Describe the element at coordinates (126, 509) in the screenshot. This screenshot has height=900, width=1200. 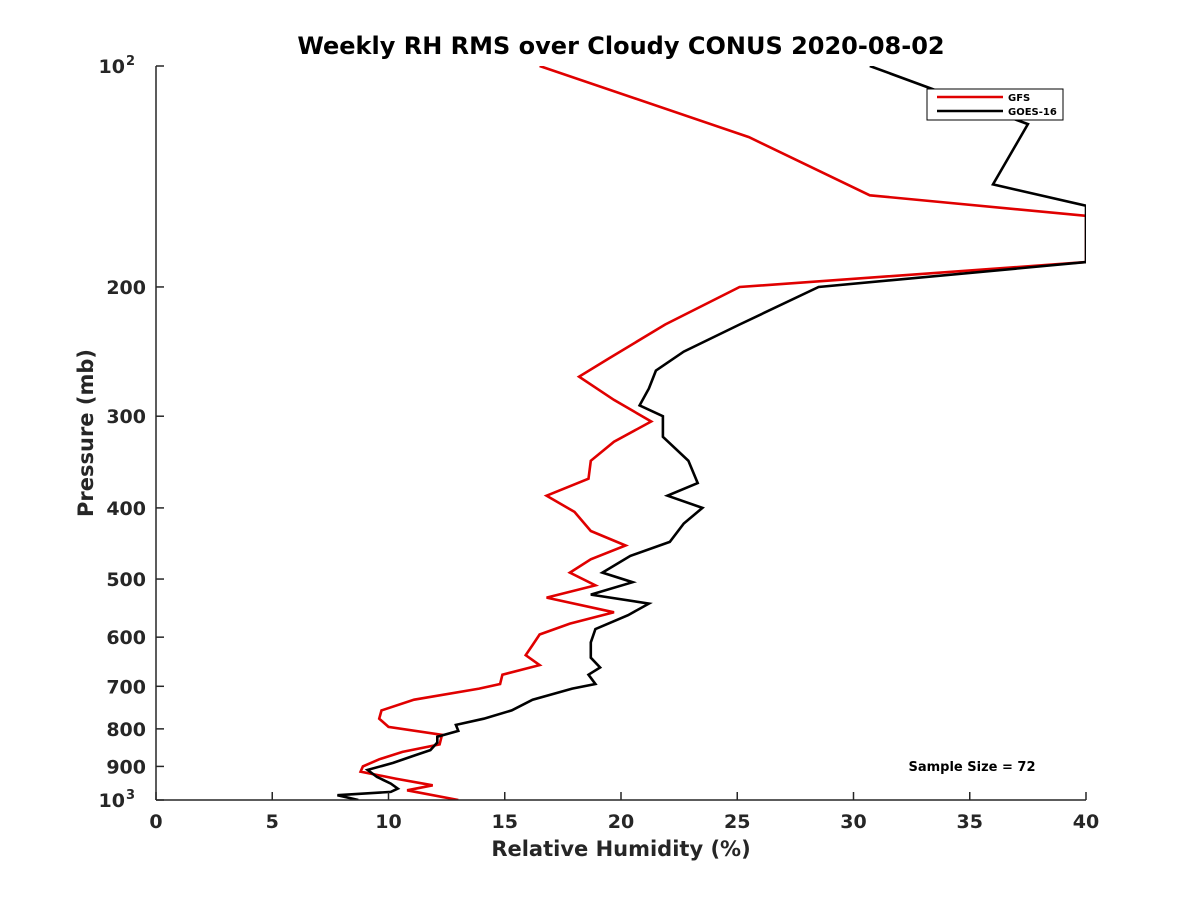
I see `y-tick-label: 400` at that location.